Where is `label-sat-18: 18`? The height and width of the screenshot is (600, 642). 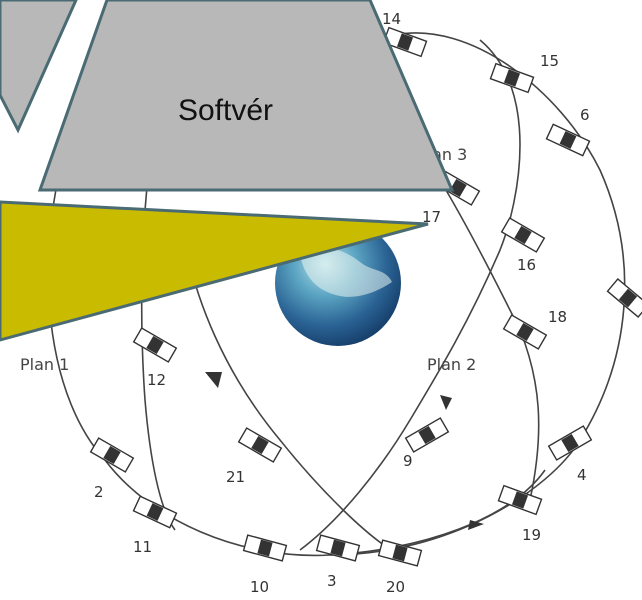 label-sat-18: 18 is located at coordinates (557, 317).